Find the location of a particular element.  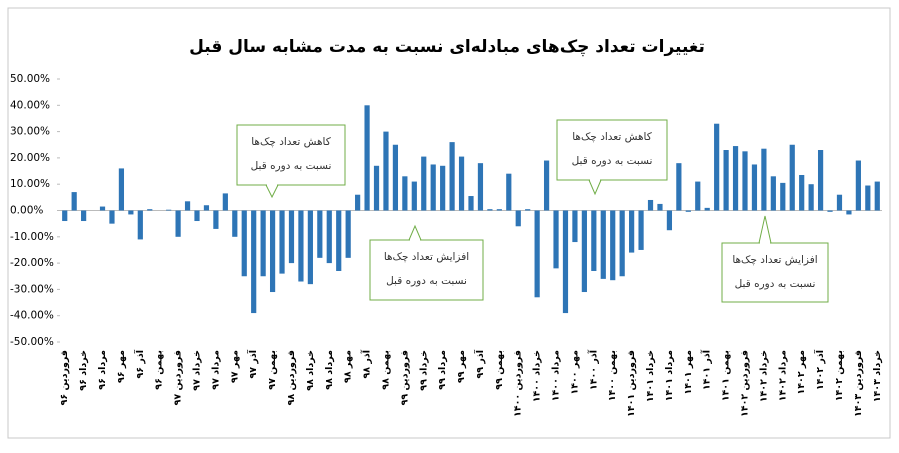

x-tick-label: بهمن ۹۸ is located at coordinates (385, 370).